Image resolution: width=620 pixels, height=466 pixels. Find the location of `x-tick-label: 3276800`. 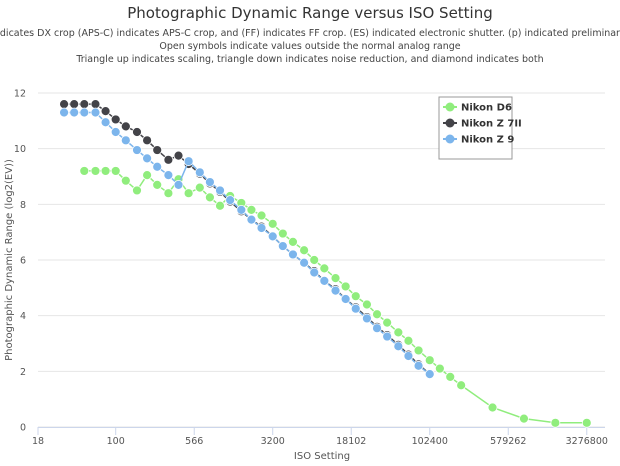

x-tick-label: 3276800 is located at coordinates (587, 441).